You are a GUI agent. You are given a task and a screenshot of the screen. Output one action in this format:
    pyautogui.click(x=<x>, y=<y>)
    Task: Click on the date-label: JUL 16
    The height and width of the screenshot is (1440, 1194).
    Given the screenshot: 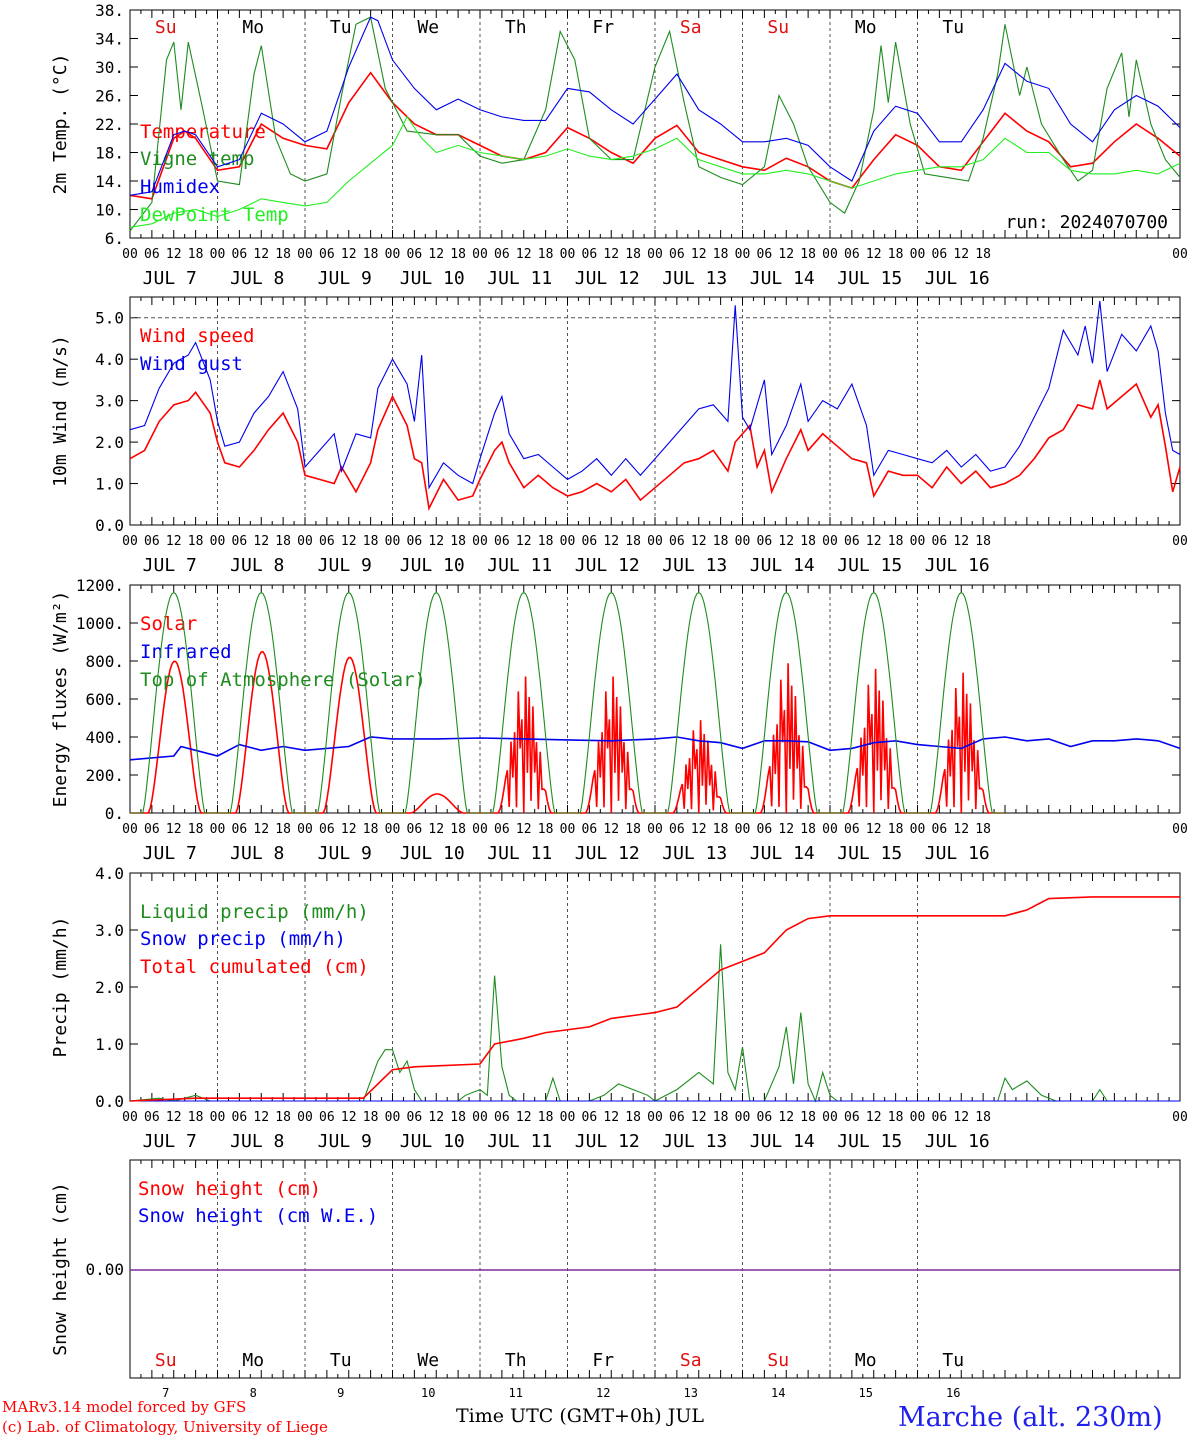 What is the action you would take?
    pyautogui.click(x=957, y=565)
    